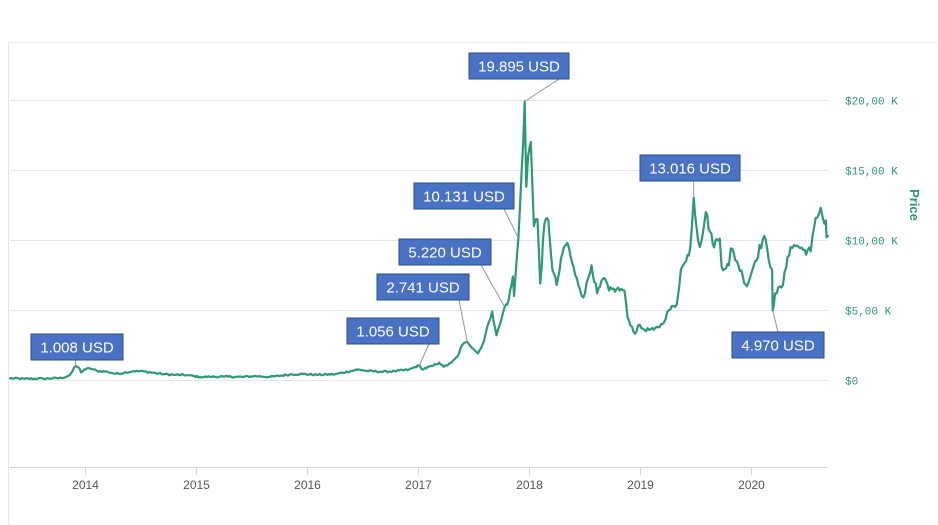 This screenshot has height=525, width=938. I want to click on x-tick-label: 2014, so click(85, 485).